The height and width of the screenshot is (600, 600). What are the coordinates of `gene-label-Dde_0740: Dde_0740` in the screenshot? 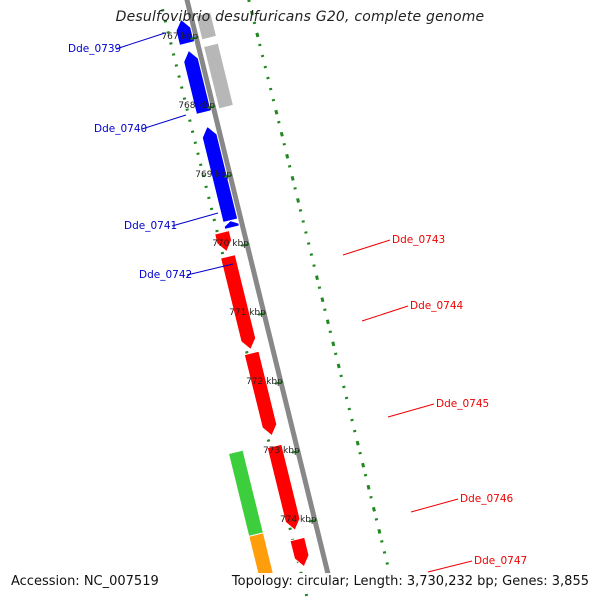 It's located at (120, 129).